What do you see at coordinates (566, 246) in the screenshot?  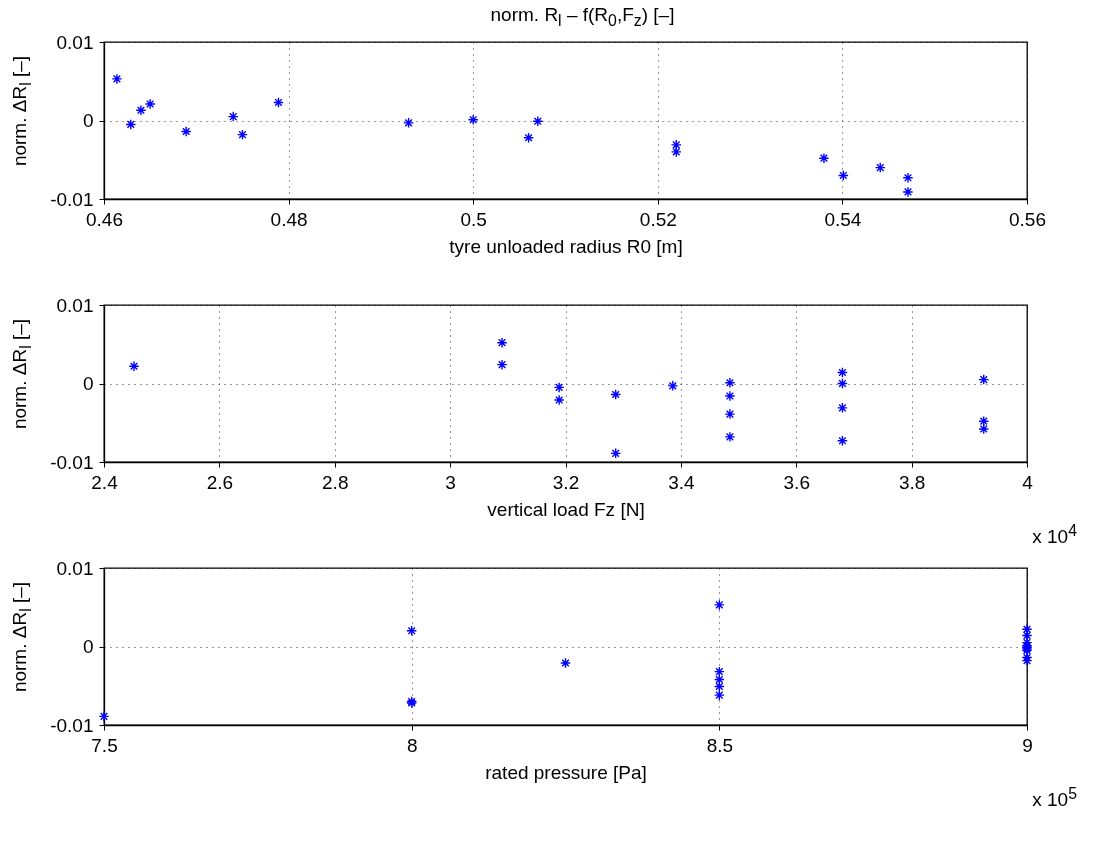 I see `x-axis-title: tyre unloaded radius R0 [m]` at bounding box center [566, 246].